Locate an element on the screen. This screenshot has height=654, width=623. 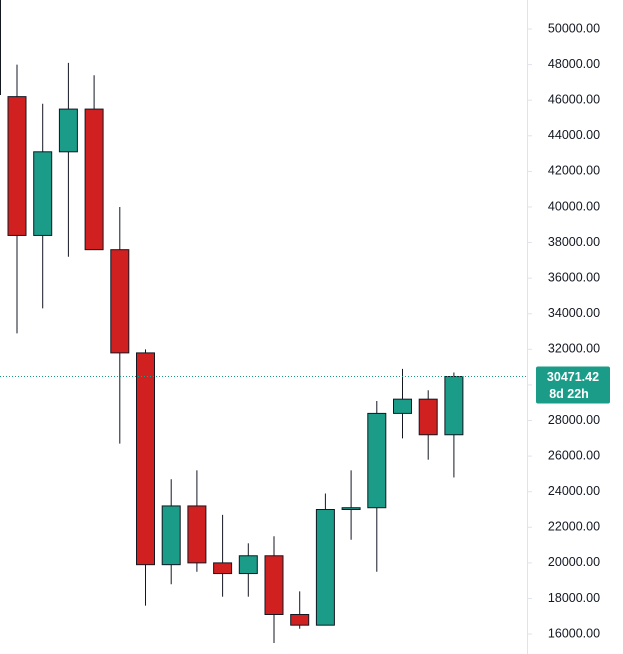
current-price: 30471.42 is located at coordinates (573, 377).